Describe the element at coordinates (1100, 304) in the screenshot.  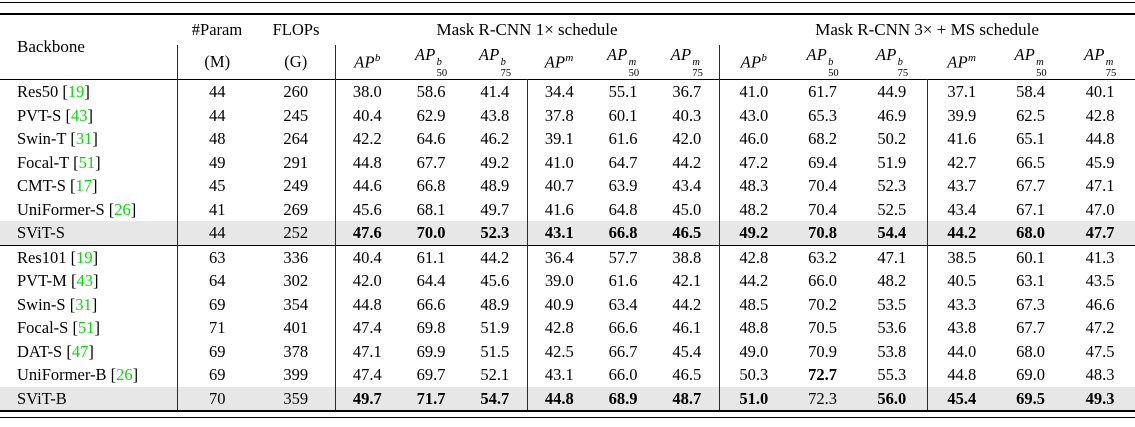
I see `metric-value-cell: 46.6` at that location.